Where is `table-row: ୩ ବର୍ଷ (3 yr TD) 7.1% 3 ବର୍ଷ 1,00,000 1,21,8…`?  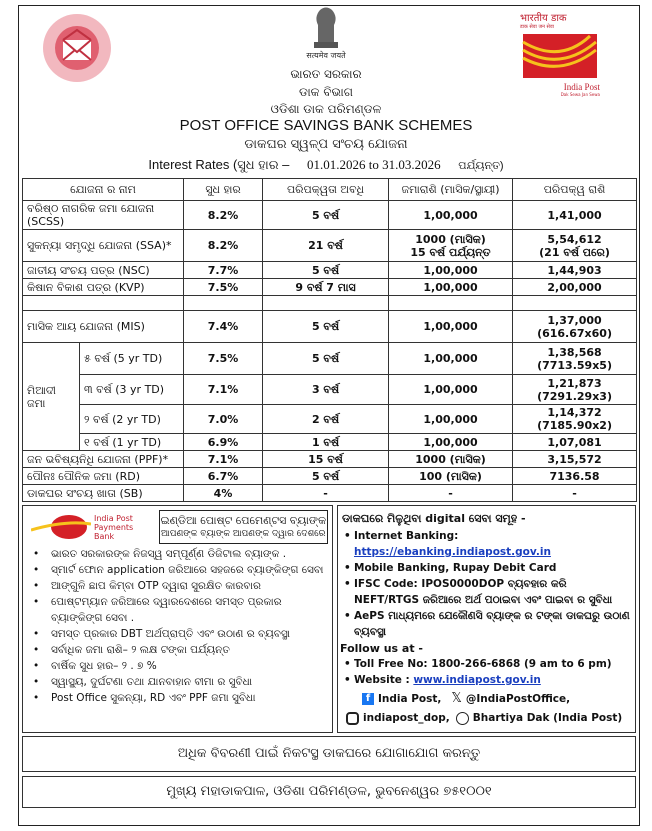 table-row: ୩ ବର୍ଷ (3 yr TD) 7.1% 3 ବର୍ଷ 1,00,000 1,21,8… is located at coordinates (330, 389).